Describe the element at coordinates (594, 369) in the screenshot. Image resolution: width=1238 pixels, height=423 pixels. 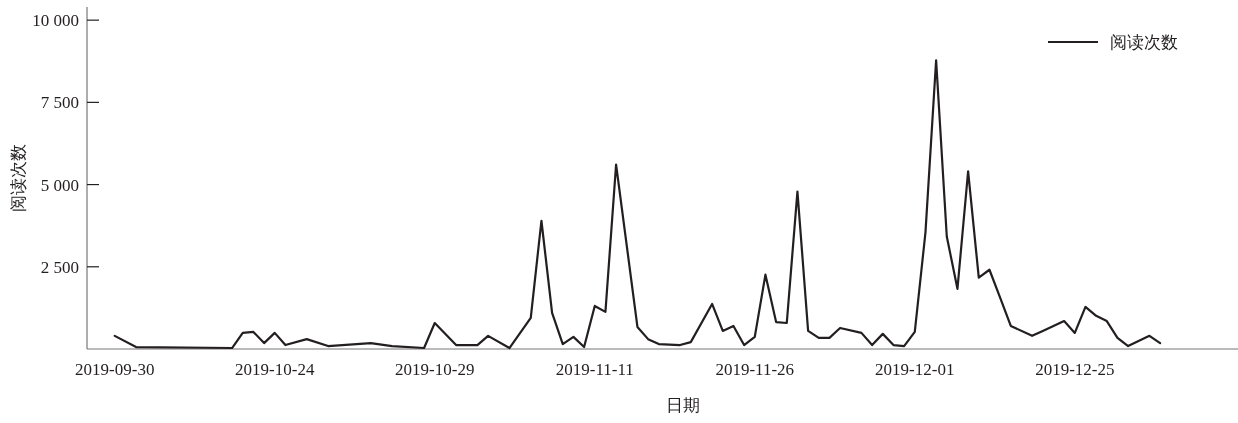
I see `x-tick-label: 2019-11-11` at that location.